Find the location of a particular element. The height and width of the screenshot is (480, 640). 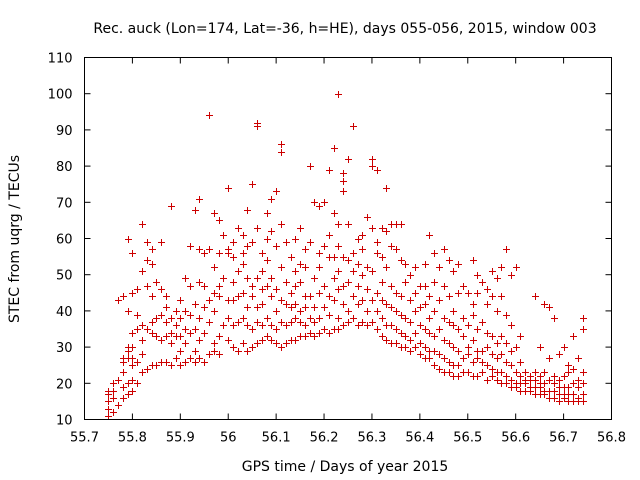

y-tick-label: 50 is located at coordinates (64, 276).